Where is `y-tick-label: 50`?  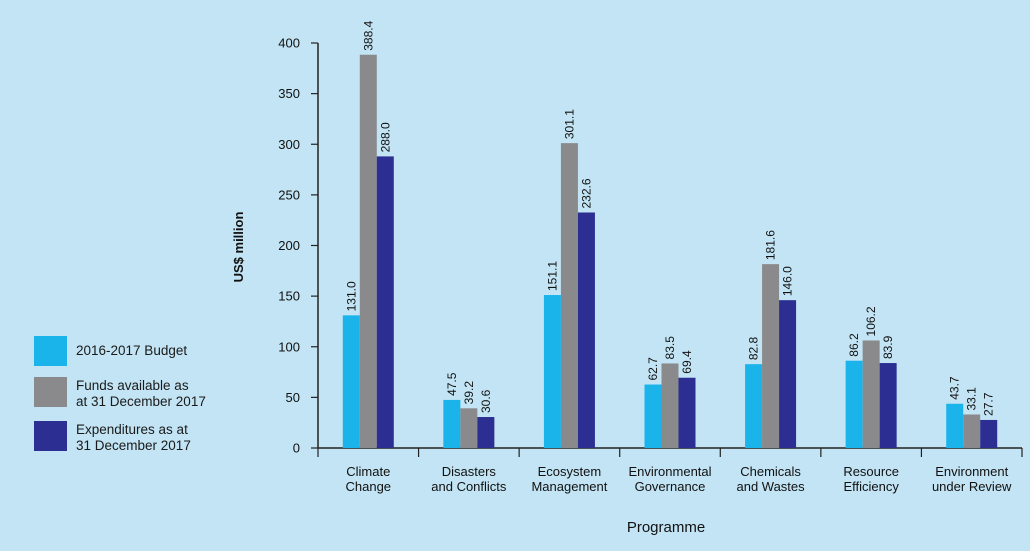 y-tick-label: 50 is located at coordinates (293, 397).